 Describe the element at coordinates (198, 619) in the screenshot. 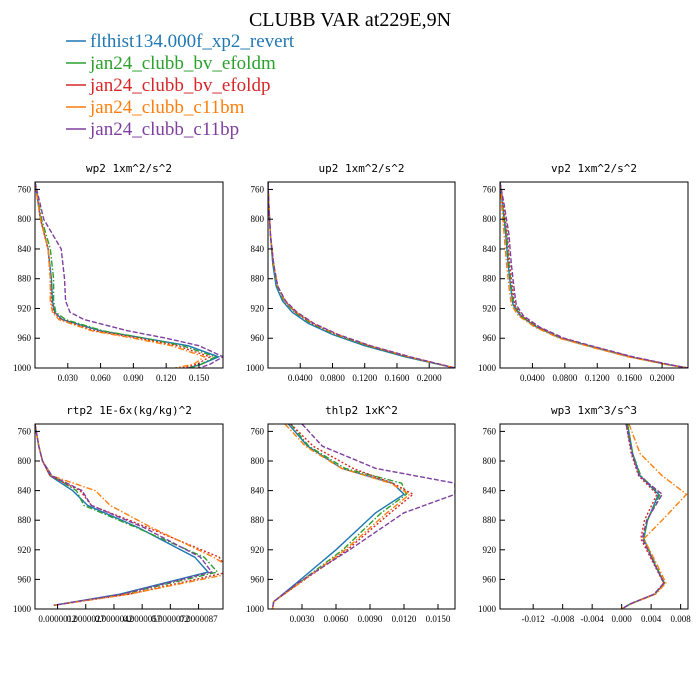

I see `x-tick-label: 0.0000087` at that location.